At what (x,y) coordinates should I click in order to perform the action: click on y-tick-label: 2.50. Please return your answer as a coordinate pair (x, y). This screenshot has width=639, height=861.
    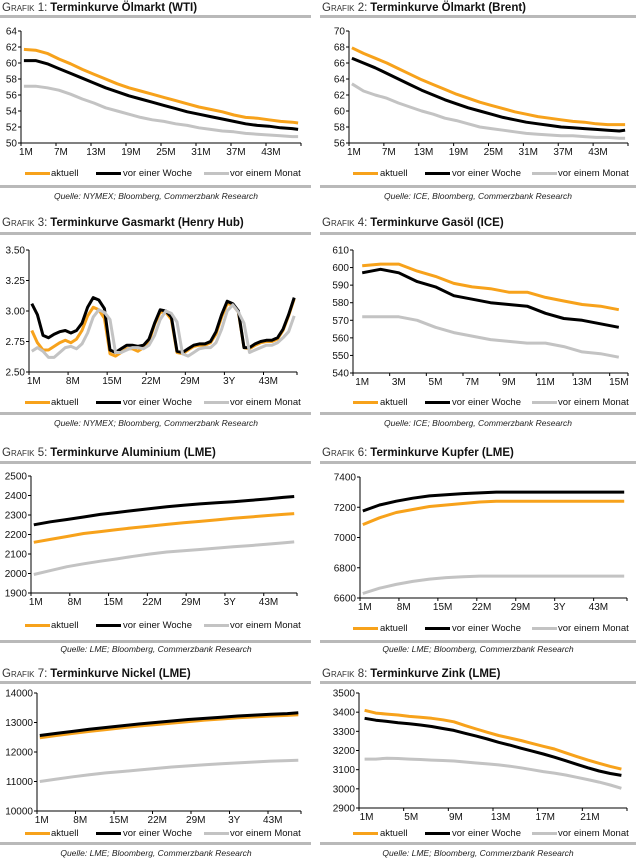
    Looking at the image, I should click on (16, 373).